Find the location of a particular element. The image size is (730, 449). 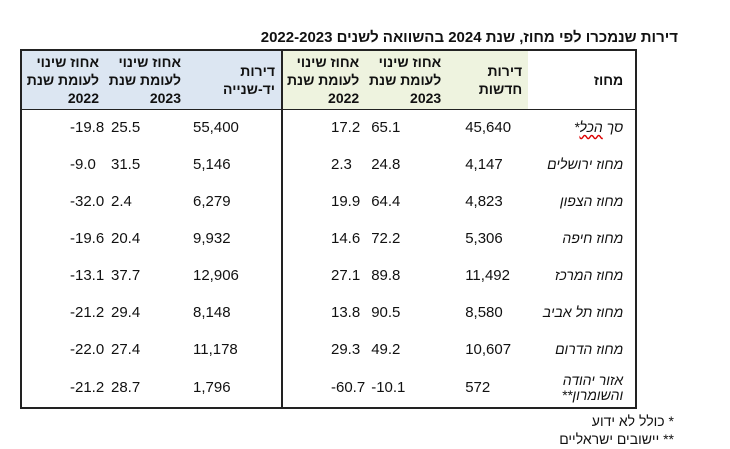

district-name: מחוז חיפה is located at coordinates (583, 238).